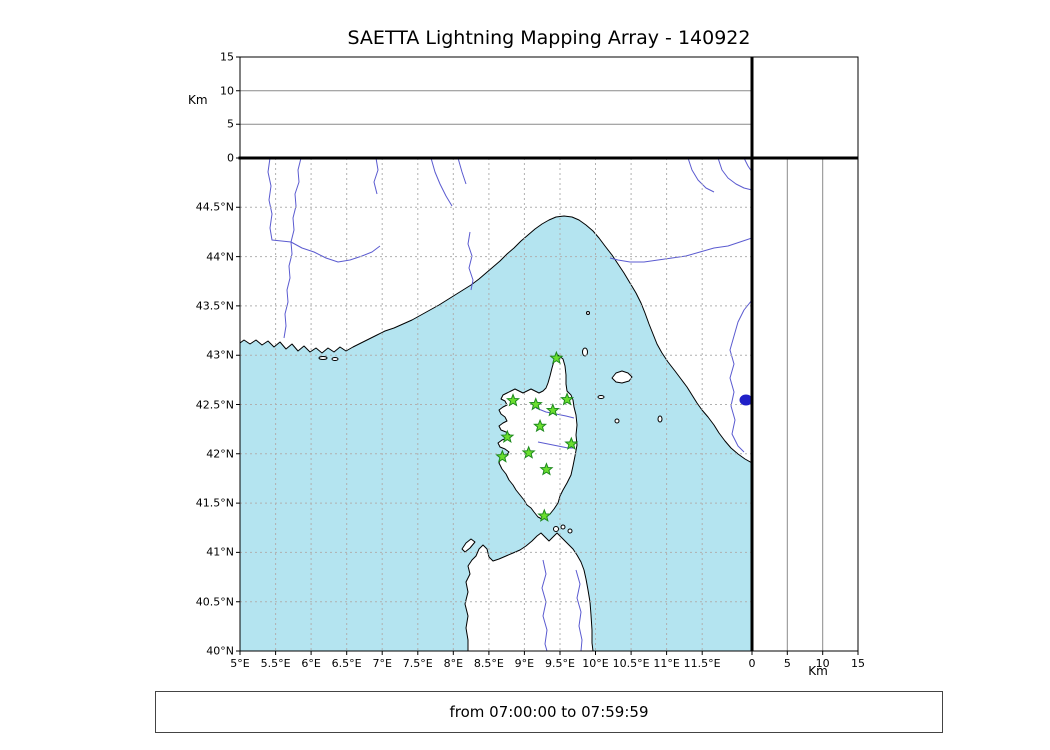 The image size is (1050, 750). What do you see at coordinates (275, 663) in the screenshot?
I see `lon-tick-label: 5.5°E` at bounding box center [275, 663].